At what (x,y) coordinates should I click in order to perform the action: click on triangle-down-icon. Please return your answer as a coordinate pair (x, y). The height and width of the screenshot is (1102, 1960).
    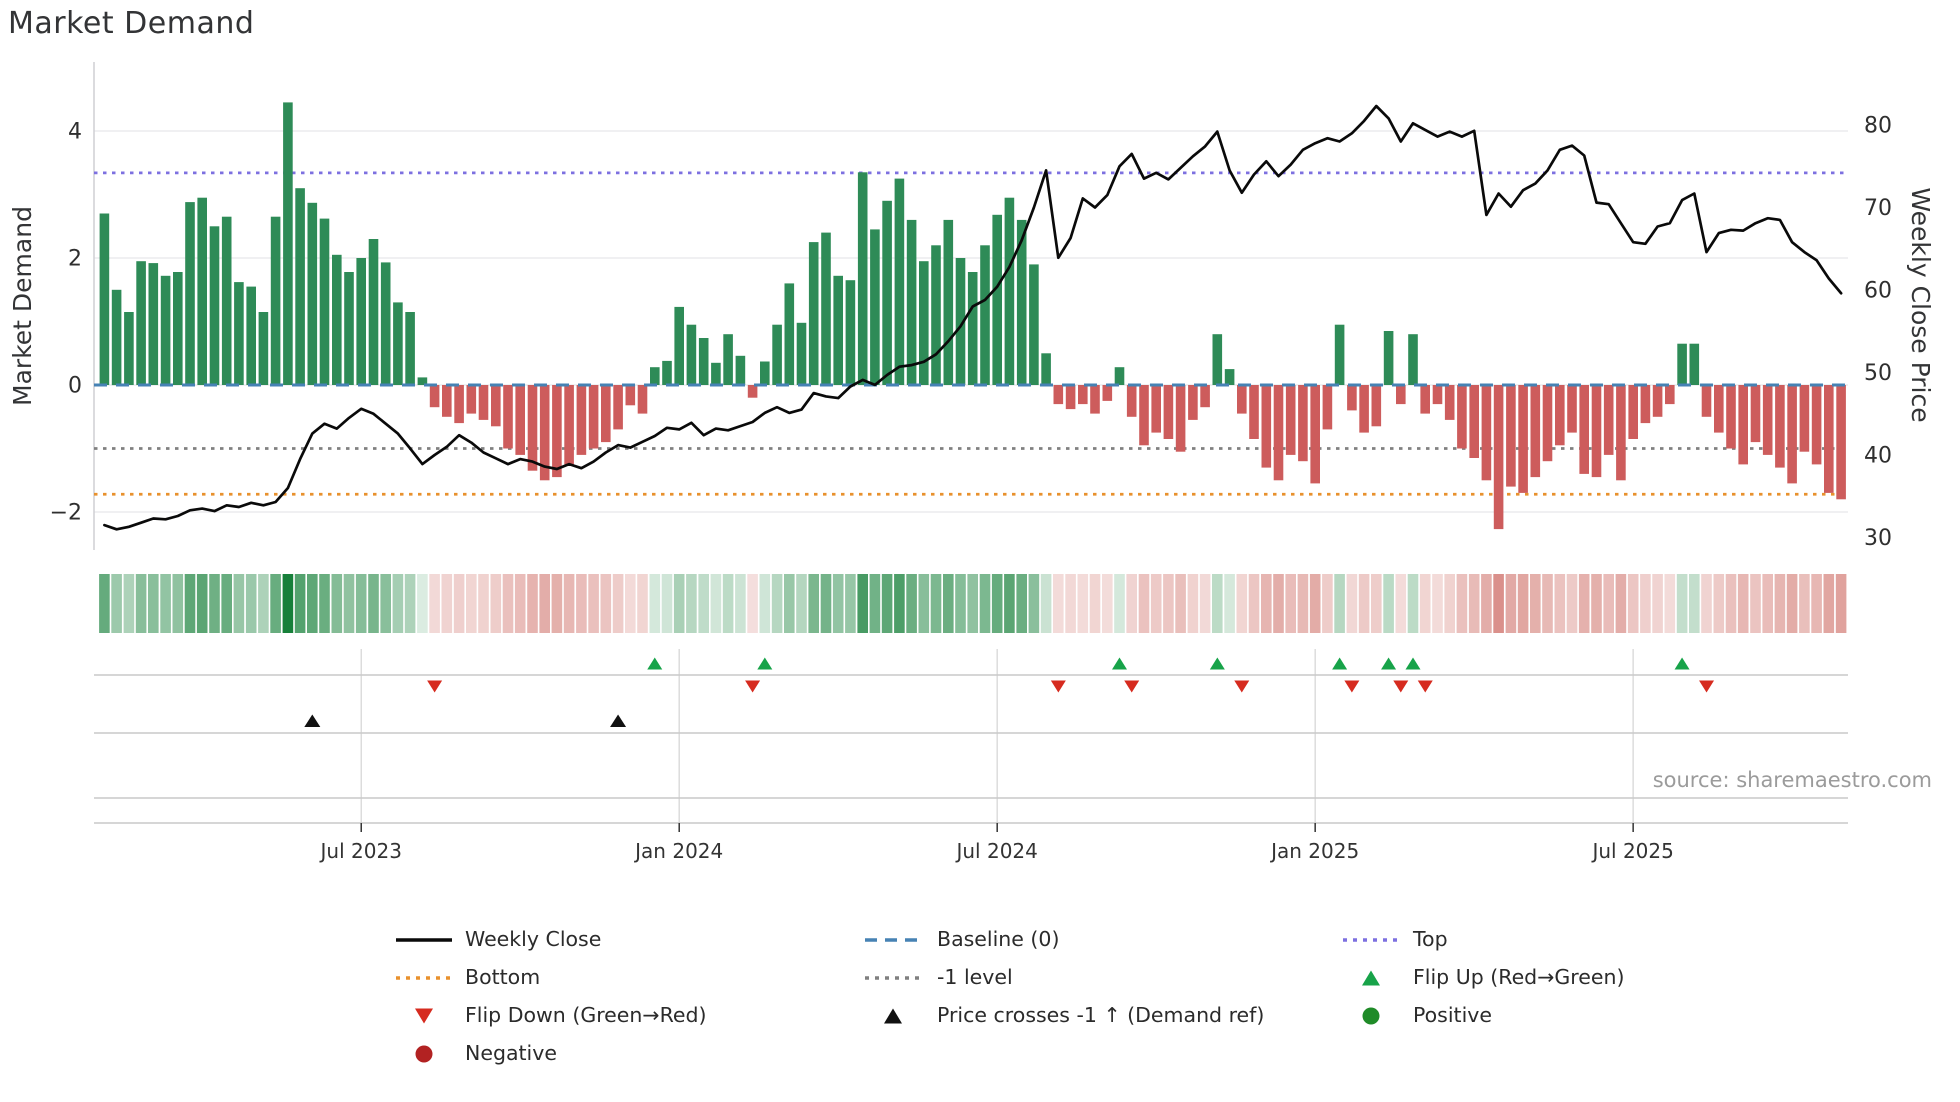
    Looking at the image, I should click on (424, 1016).